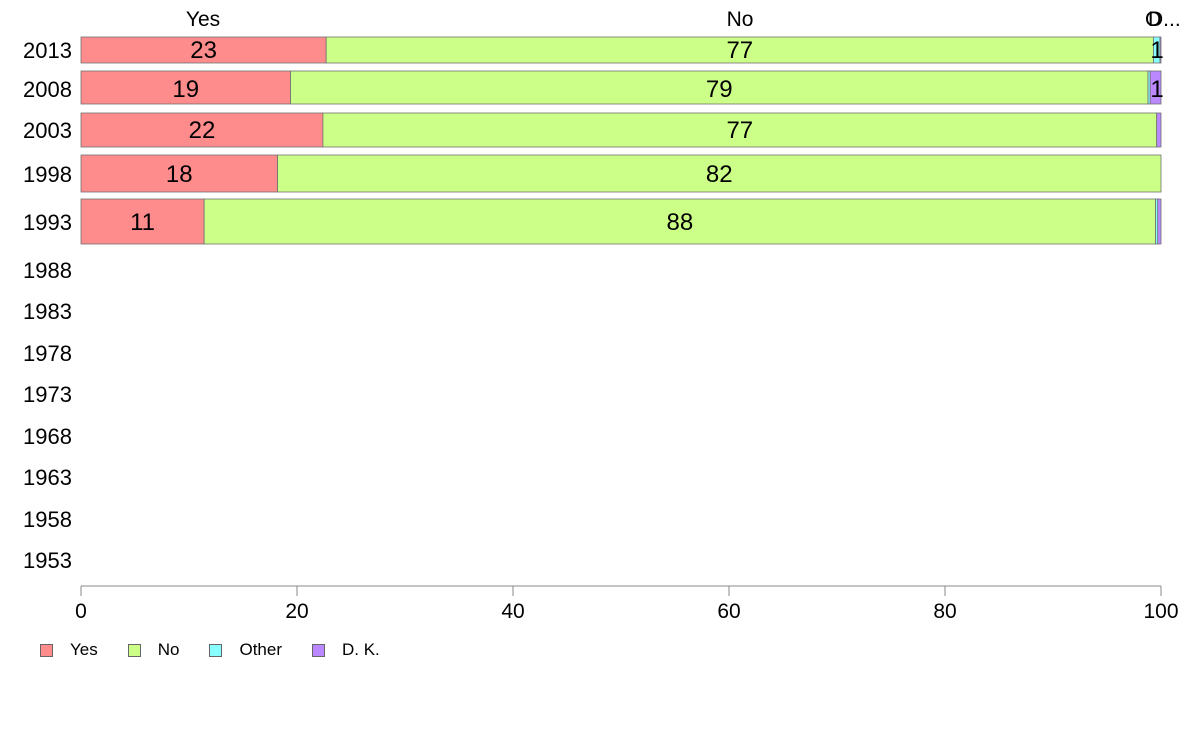 This screenshot has height=736, width=1188. What do you see at coordinates (260, 649) in the screenshot?
I see `legend-label: Other` at bounding box center [260, 649].